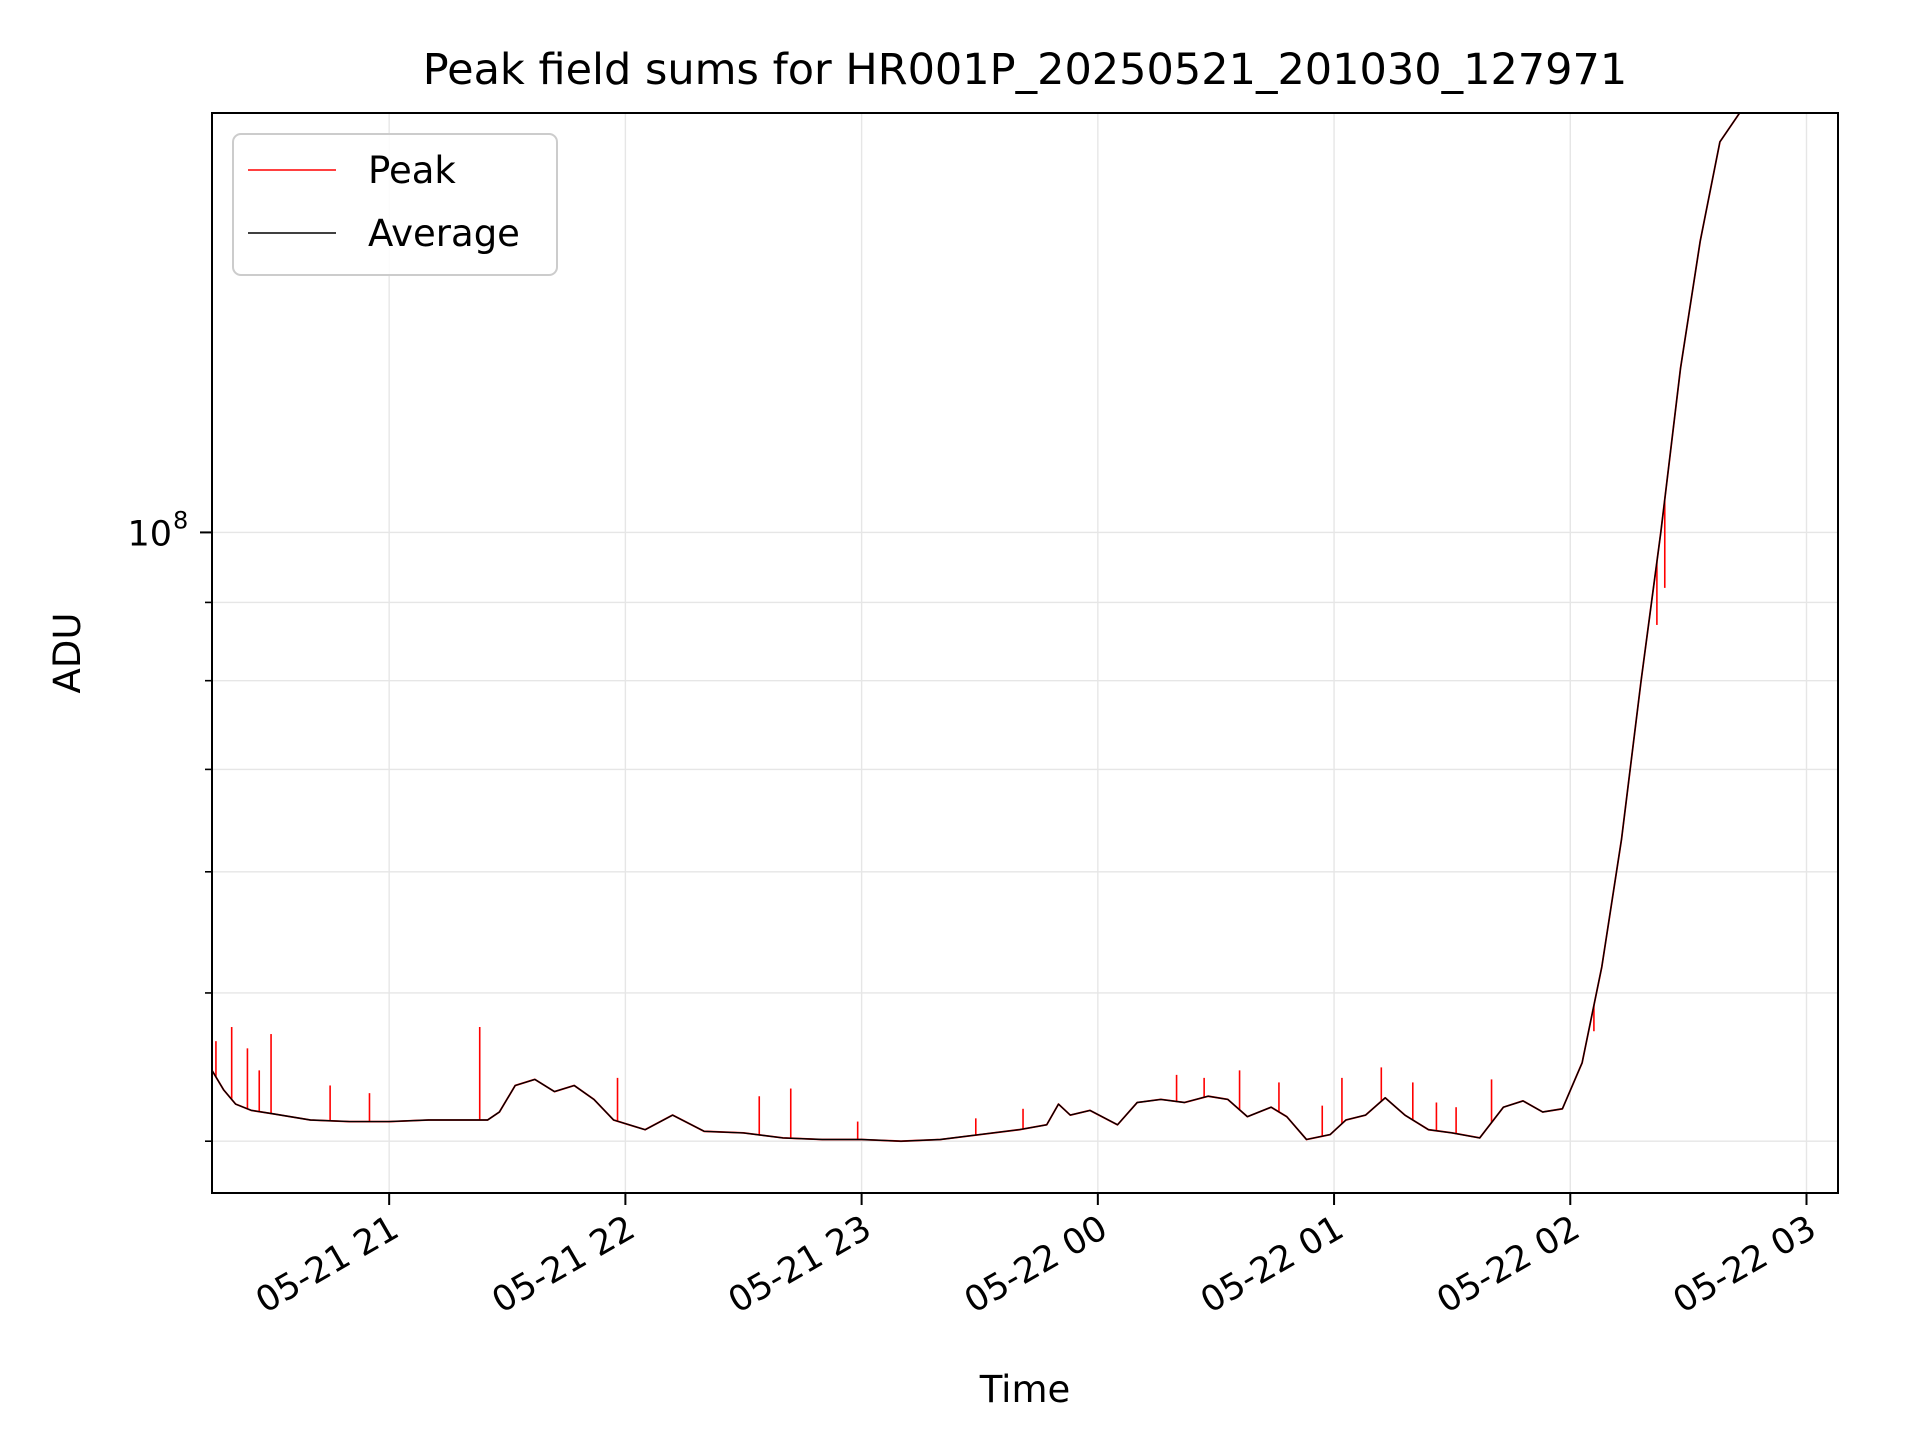 This screenshot has width=1920, height=1440. What do you see at coordinates (444, 233) in the screenshot?
I see `legend-average-label: Average` at bounding box center [444, 233].